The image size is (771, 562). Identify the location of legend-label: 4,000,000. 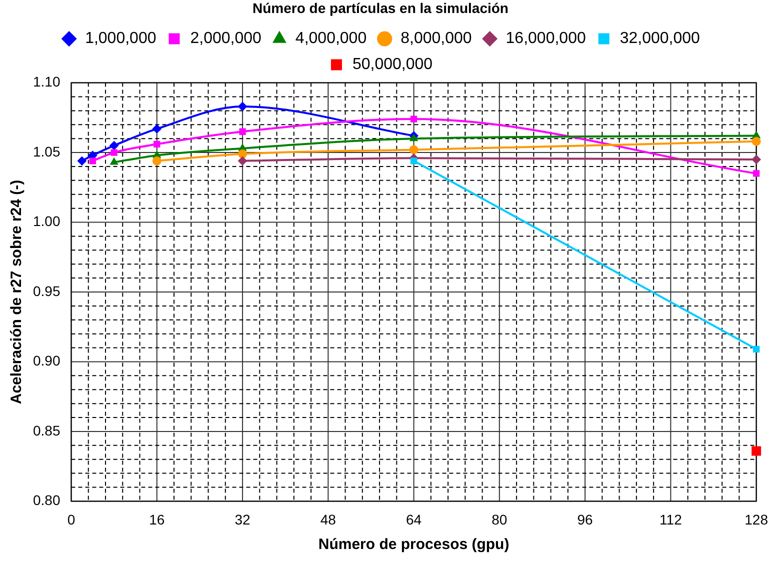
(331, 39).